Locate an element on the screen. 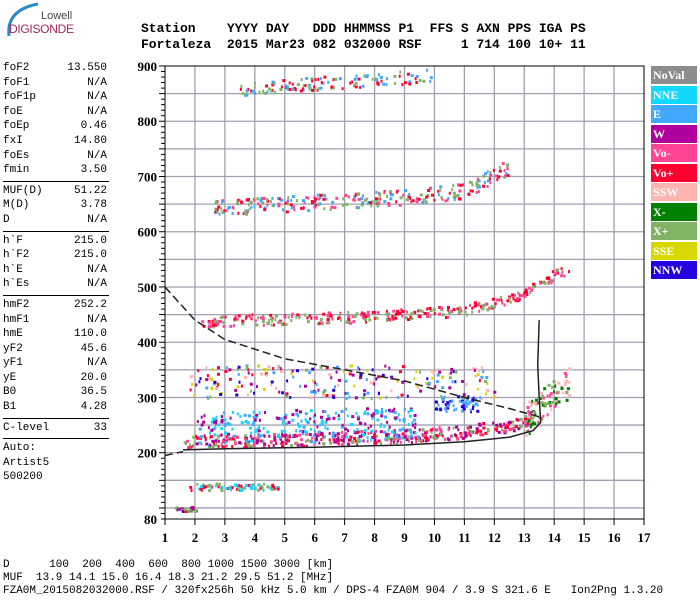 This screenshot has height=600, width=700. legend-item-noval: NoVal is located at coordinates (674, 75).